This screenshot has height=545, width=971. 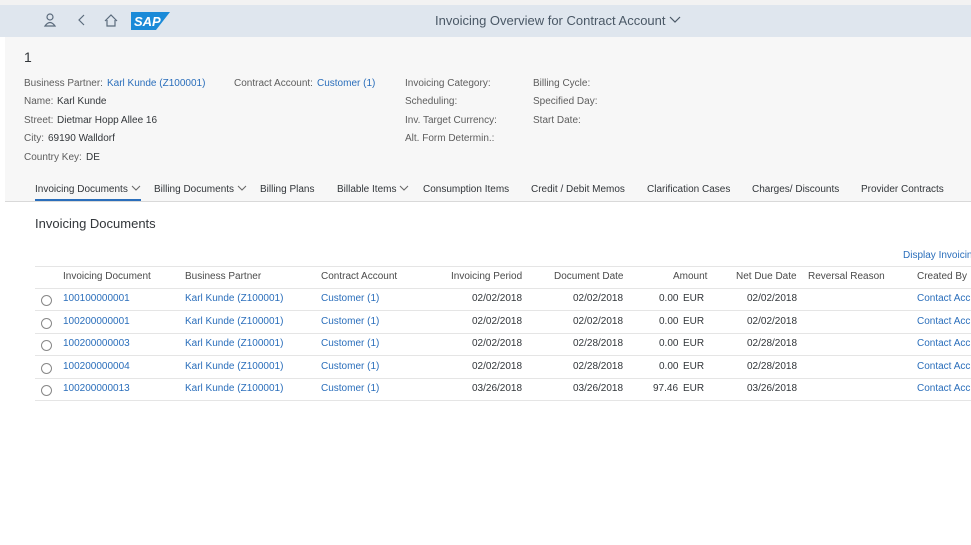 I want to click on menu-chevron, so click(x=242, y=188).